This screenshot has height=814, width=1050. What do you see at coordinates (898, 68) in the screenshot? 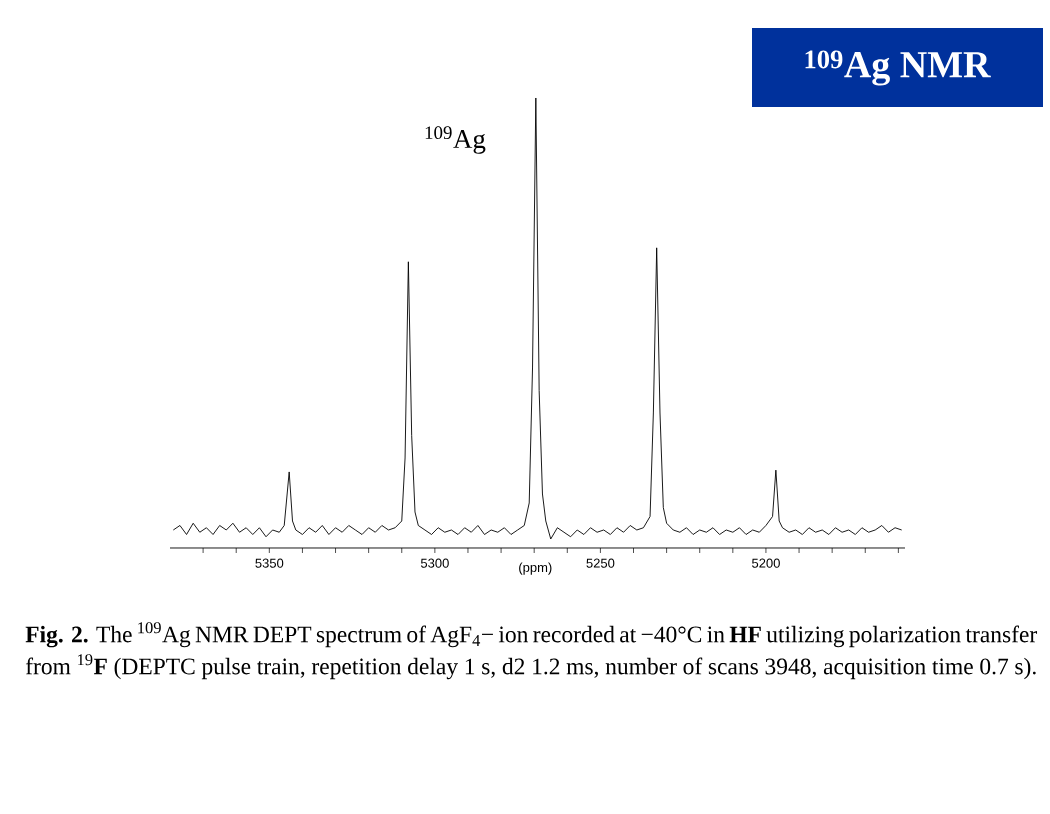
I see `chart-title: $^{109}$Ag NMR` at bounding box center [898, 68].